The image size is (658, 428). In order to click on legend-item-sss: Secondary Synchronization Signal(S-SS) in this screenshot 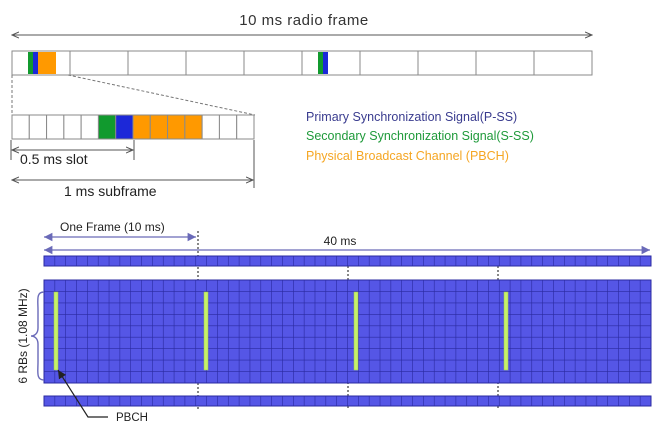, I will do `click(420, 136)`.